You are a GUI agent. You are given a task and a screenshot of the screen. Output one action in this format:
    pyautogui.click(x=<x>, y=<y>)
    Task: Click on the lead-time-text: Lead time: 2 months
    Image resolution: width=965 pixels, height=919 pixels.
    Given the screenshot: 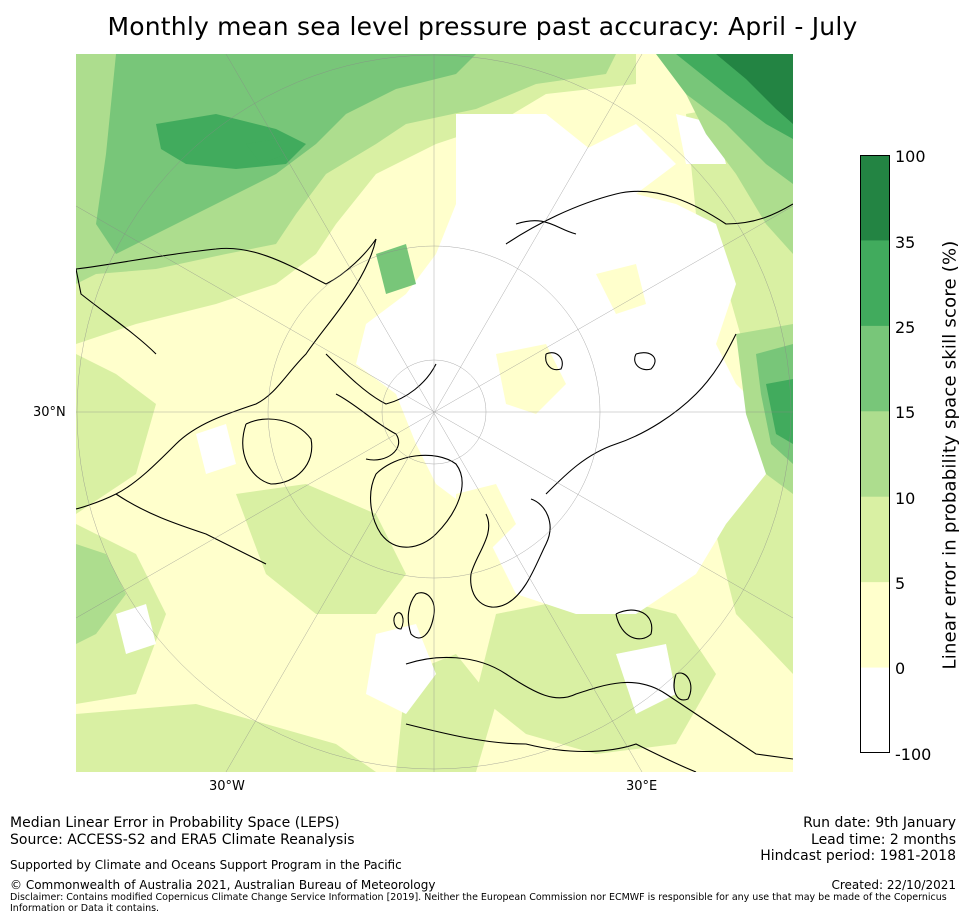 What is the action you would take?
    pyautogui.click(x=883, y=840)
    